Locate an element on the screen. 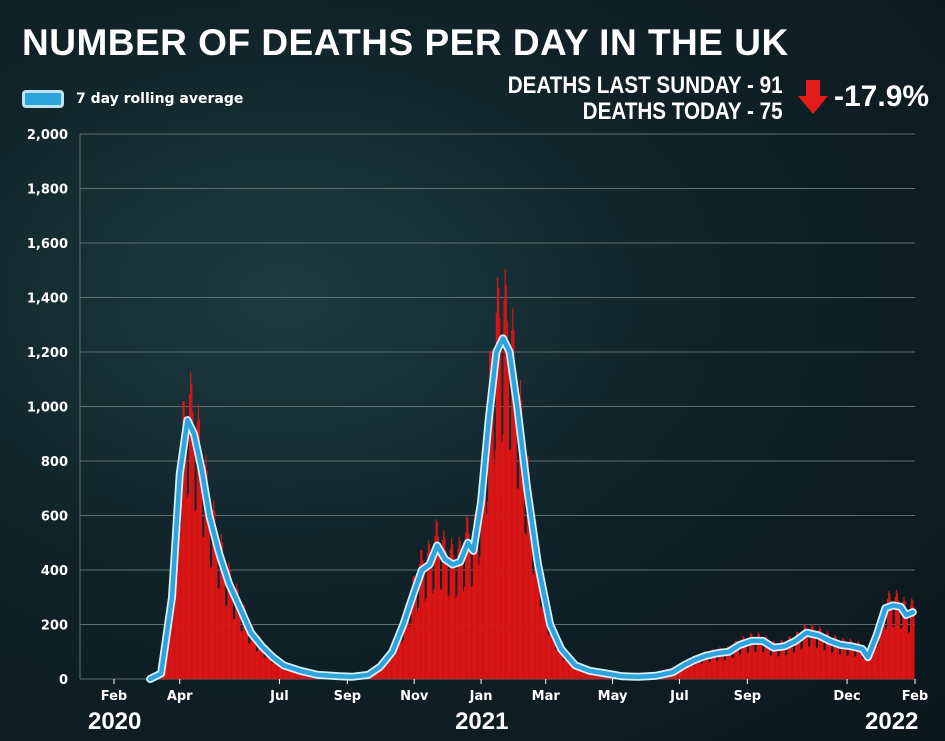 The width and height of the screenshot is (945, 741). x-tick-label: Jan is located at coordinates (481, 696).